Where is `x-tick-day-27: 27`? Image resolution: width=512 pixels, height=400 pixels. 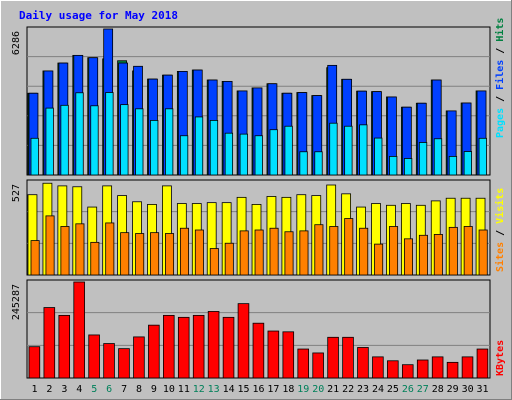
x-tick-day-27: 27 is located at coordinates (423, 389).